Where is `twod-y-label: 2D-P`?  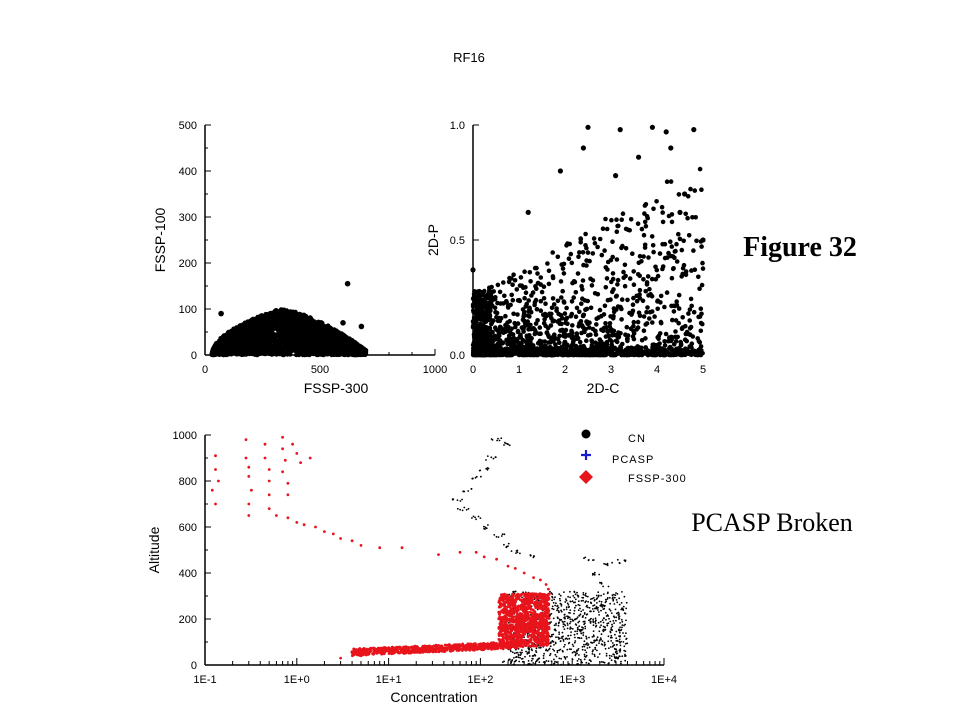
twod-y-label: 2D-P is located at coordinates (433, 240).